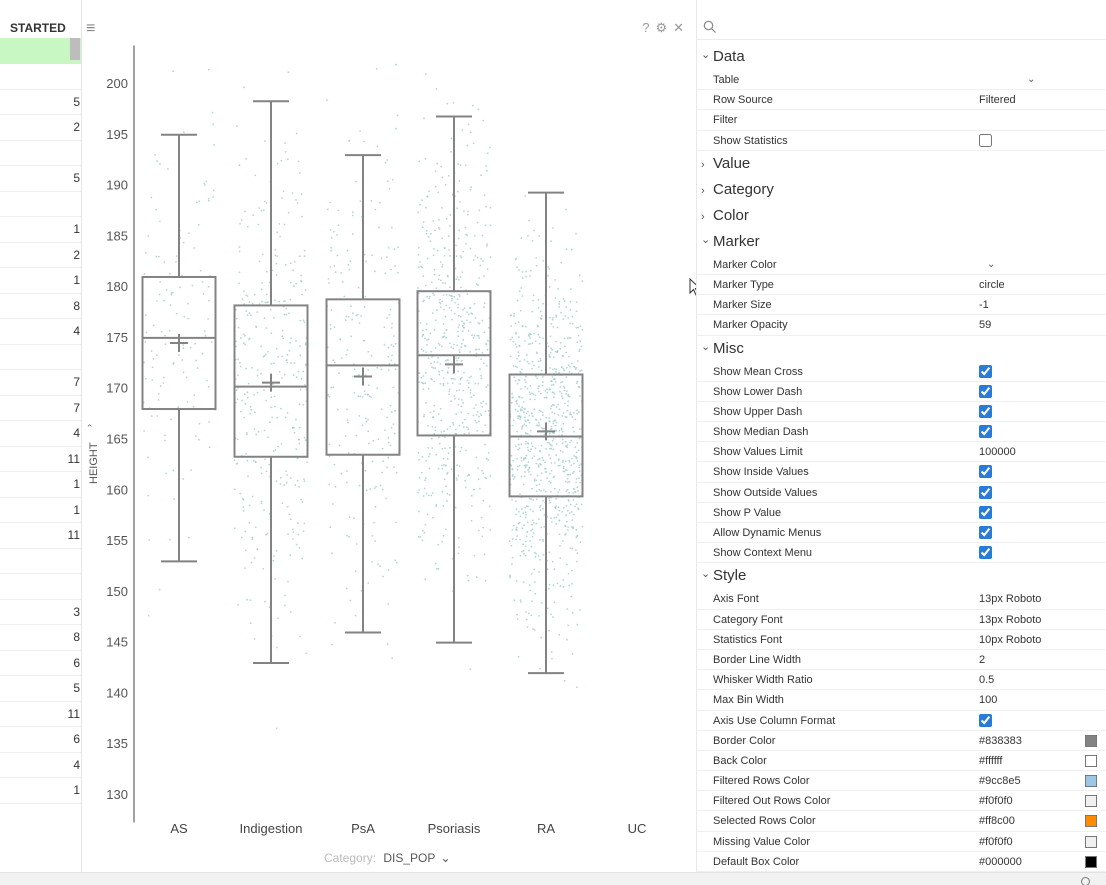 This screenshot has width=1106, height=885. Describe the element at coordinates (988, 700) in the screenshot. I see `max-bin-width-value: 100` at that location.